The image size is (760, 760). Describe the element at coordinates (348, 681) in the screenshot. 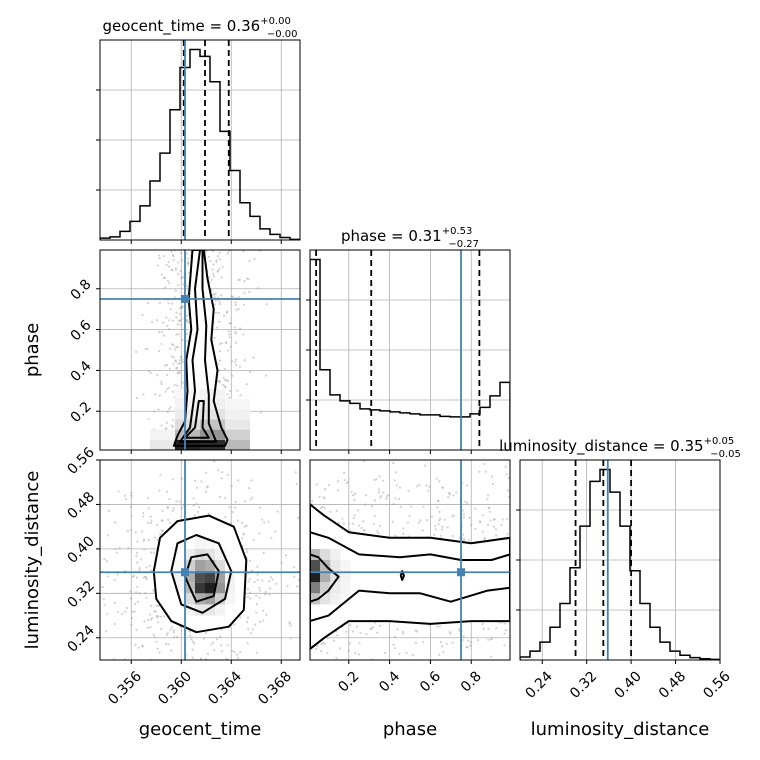

I see `x-tick-label: 0.2` at that location.